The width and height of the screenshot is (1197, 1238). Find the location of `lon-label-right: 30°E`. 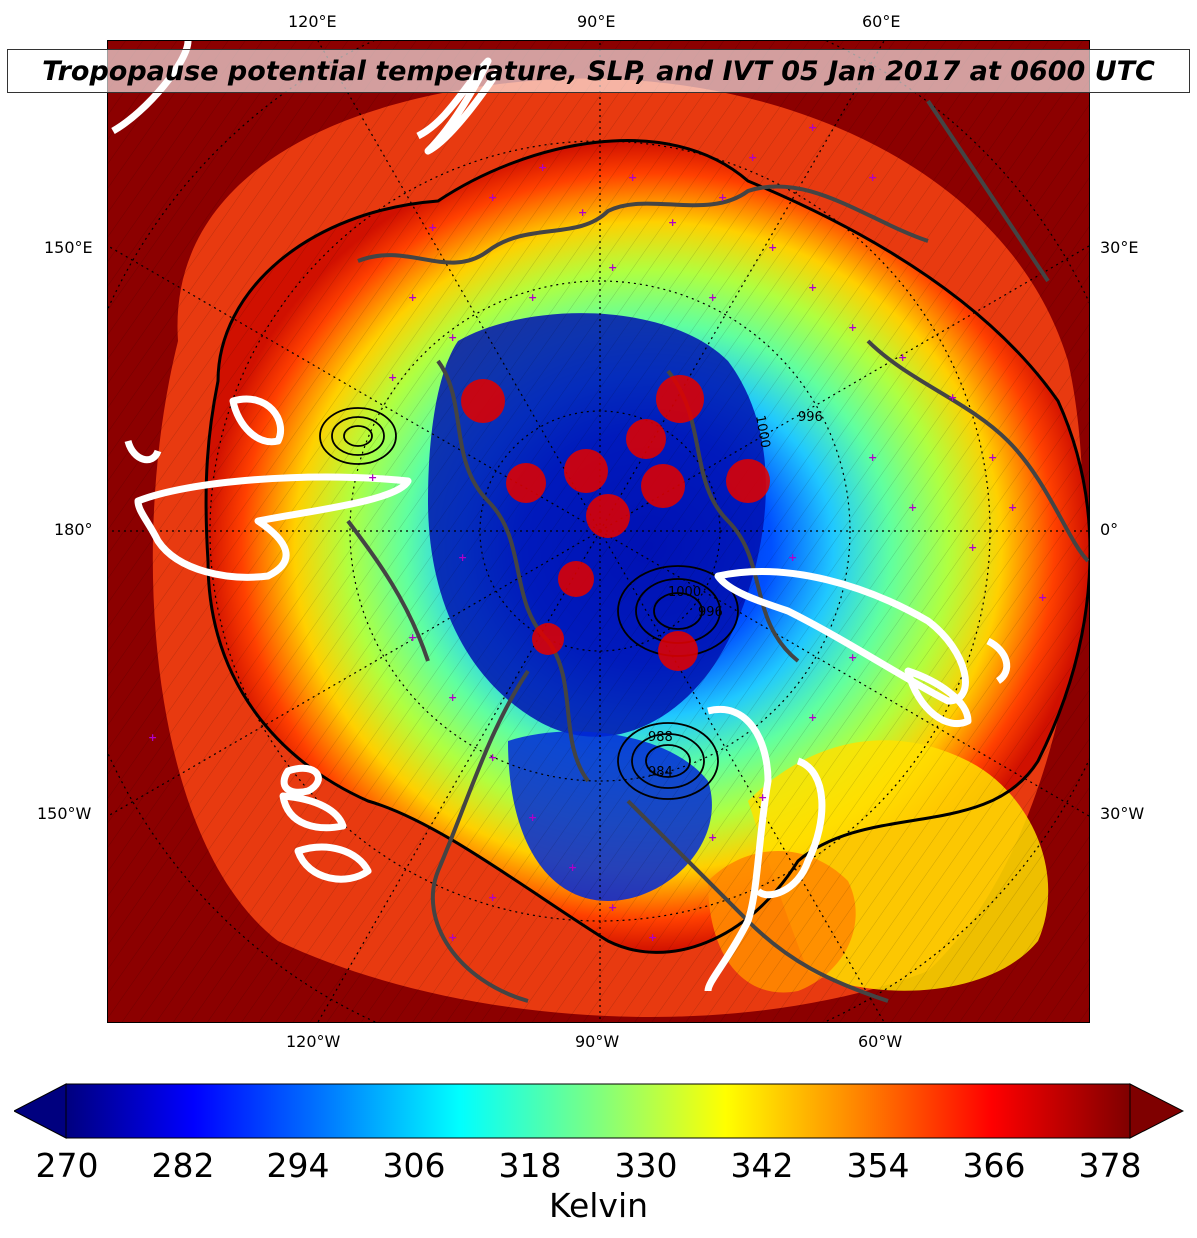

lon-label-right: 30°E is located at coordinates (1119, 247).